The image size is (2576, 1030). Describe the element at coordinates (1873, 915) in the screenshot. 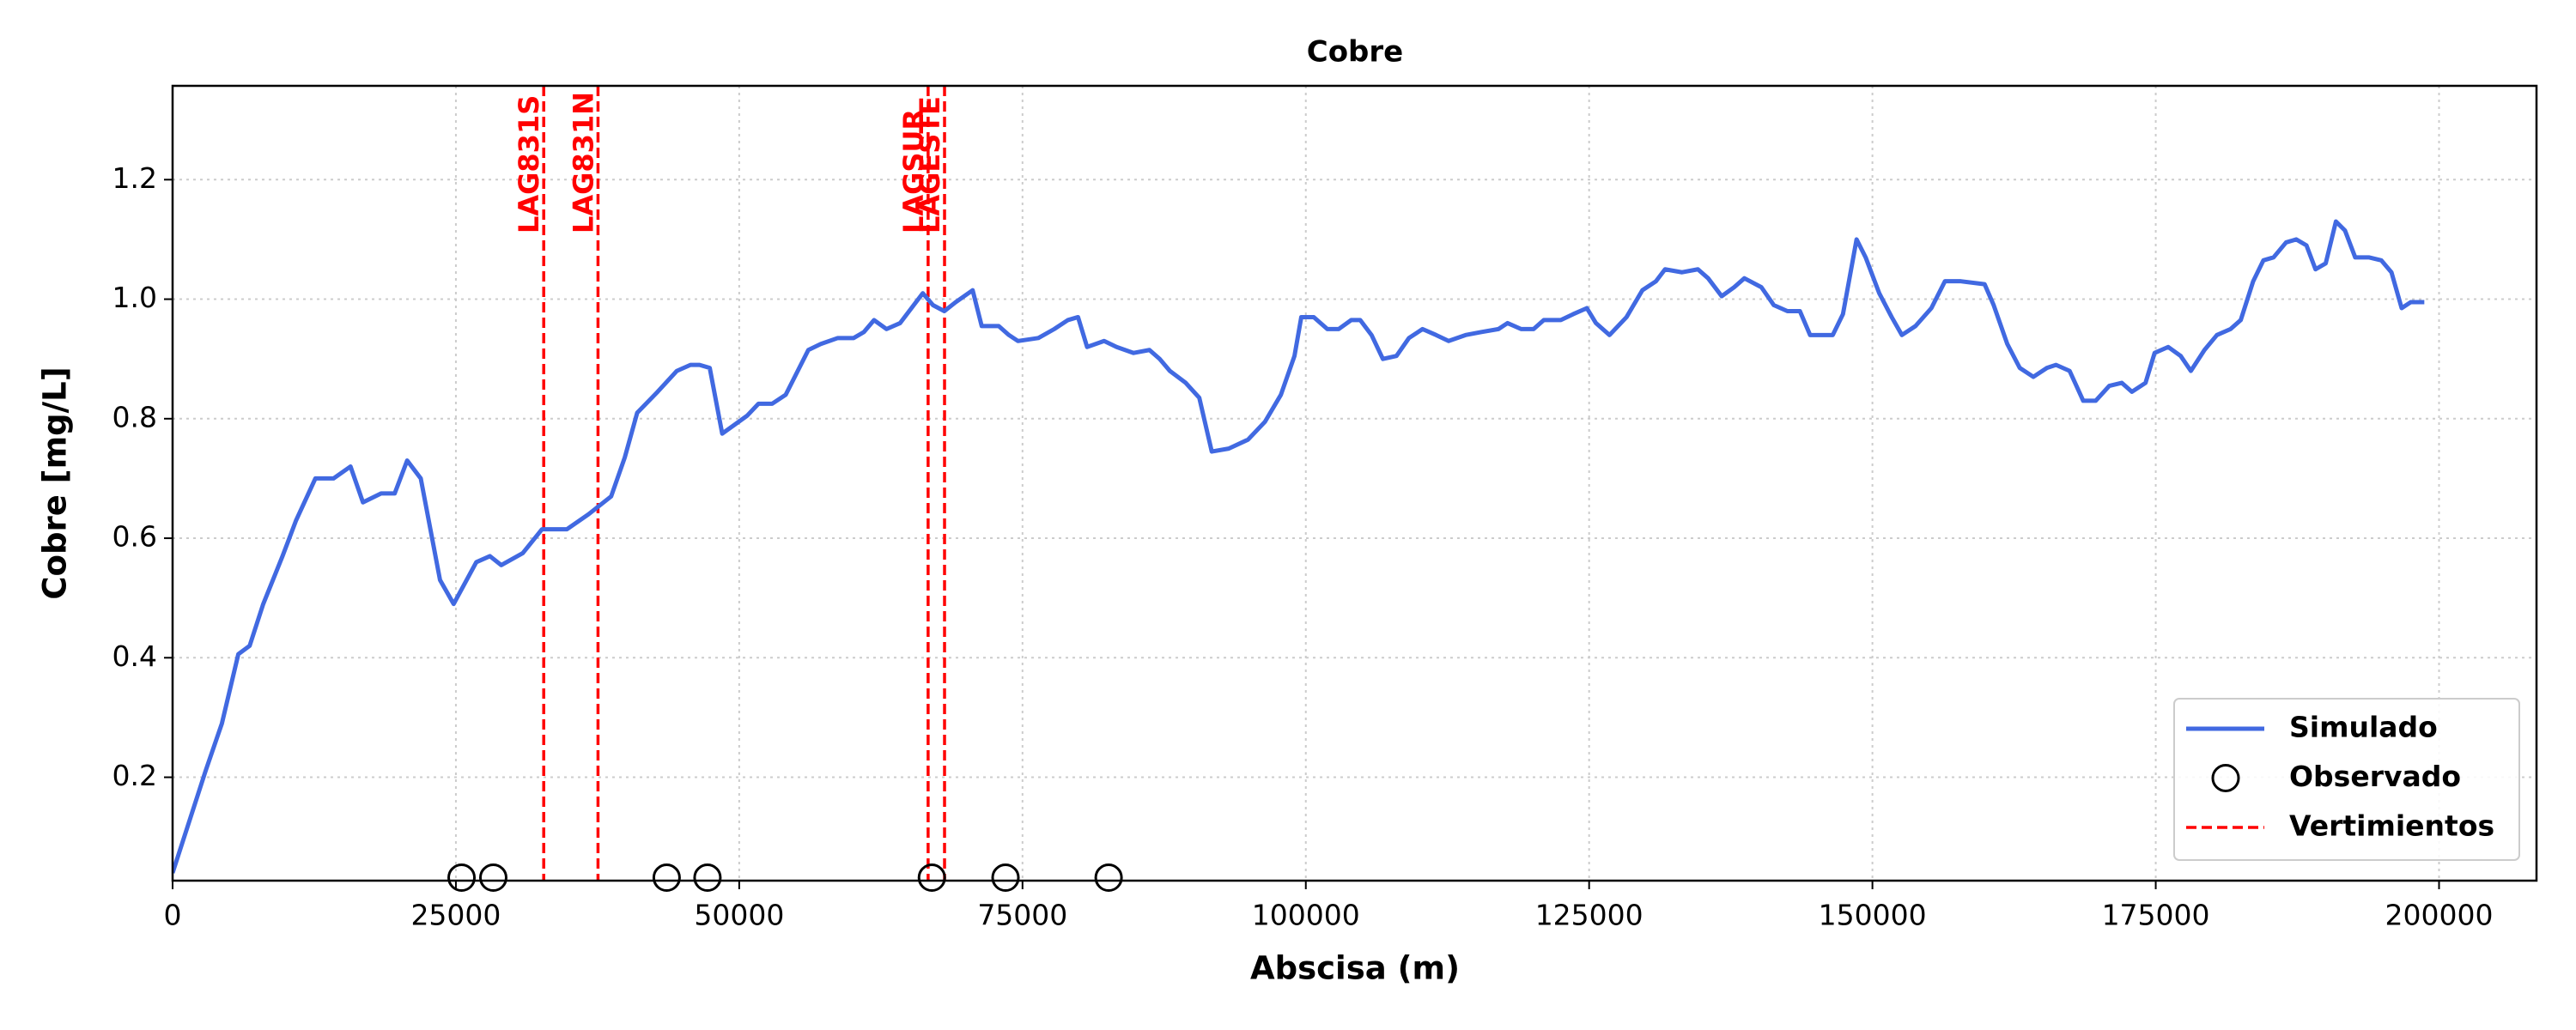

I see `x-tick-label: 150000` at that location.